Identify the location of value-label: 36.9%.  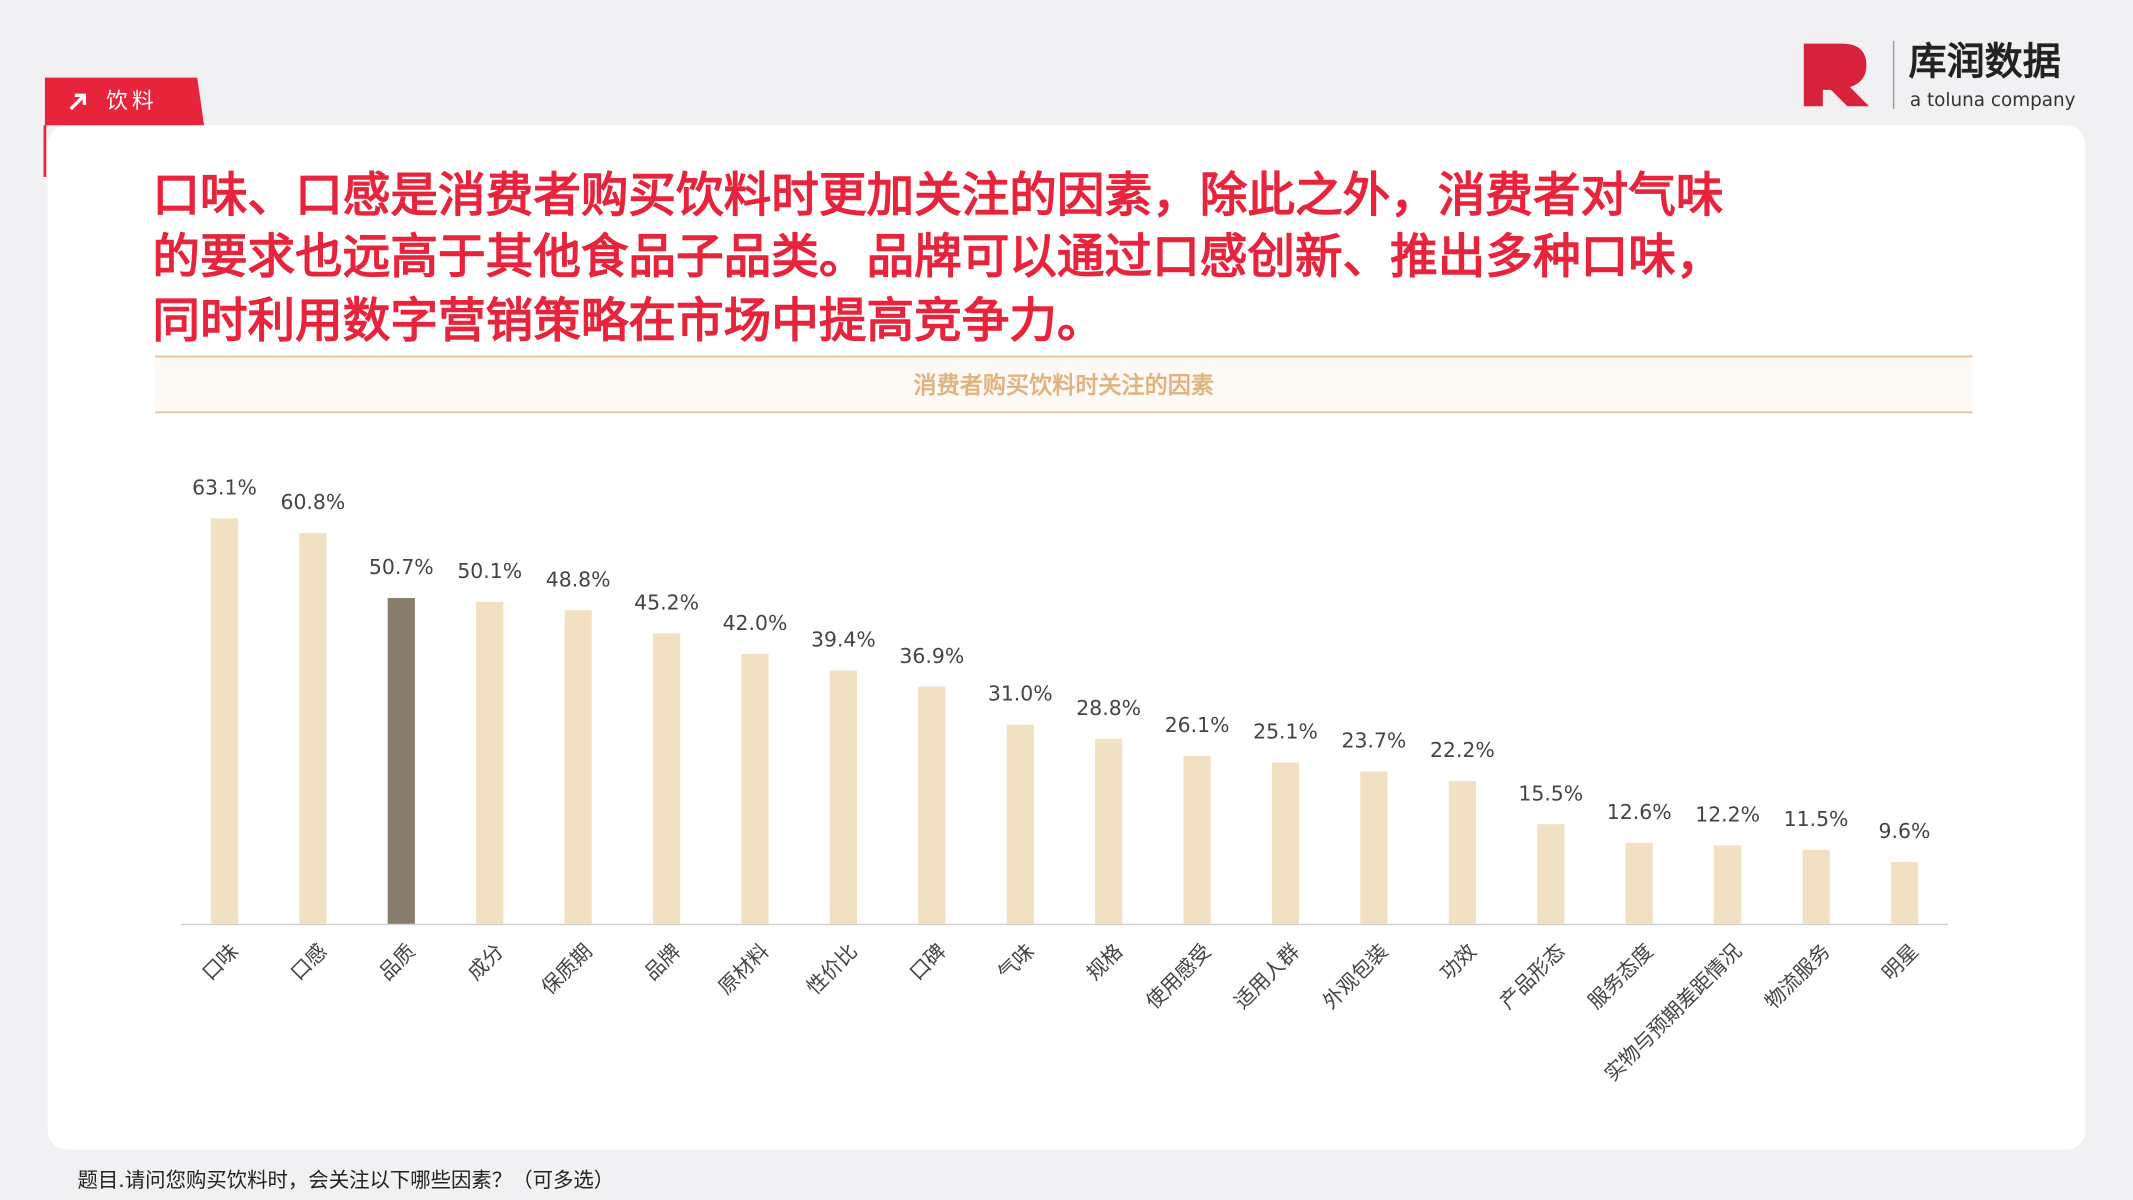
(931, 656).